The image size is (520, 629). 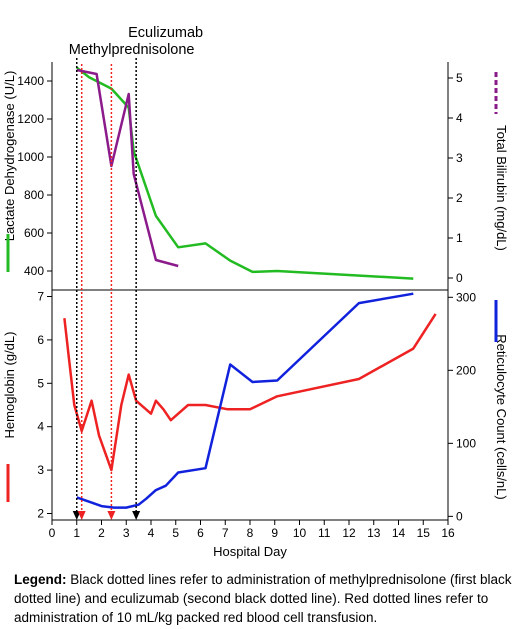 What do you see at coordinates (459, 238) in the screenshot?
I see `y-right-tick-label-top: 1` at bounding box center [459, 238].